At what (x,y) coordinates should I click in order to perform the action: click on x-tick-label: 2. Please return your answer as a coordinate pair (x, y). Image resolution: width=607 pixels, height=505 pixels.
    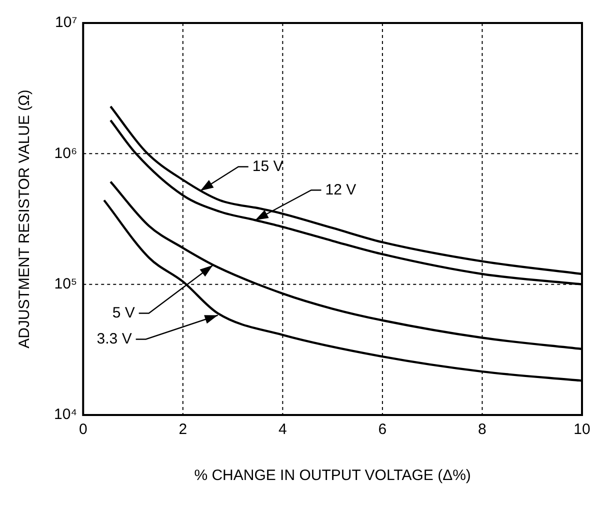
    Looking at the image, I should click on (183, 429).